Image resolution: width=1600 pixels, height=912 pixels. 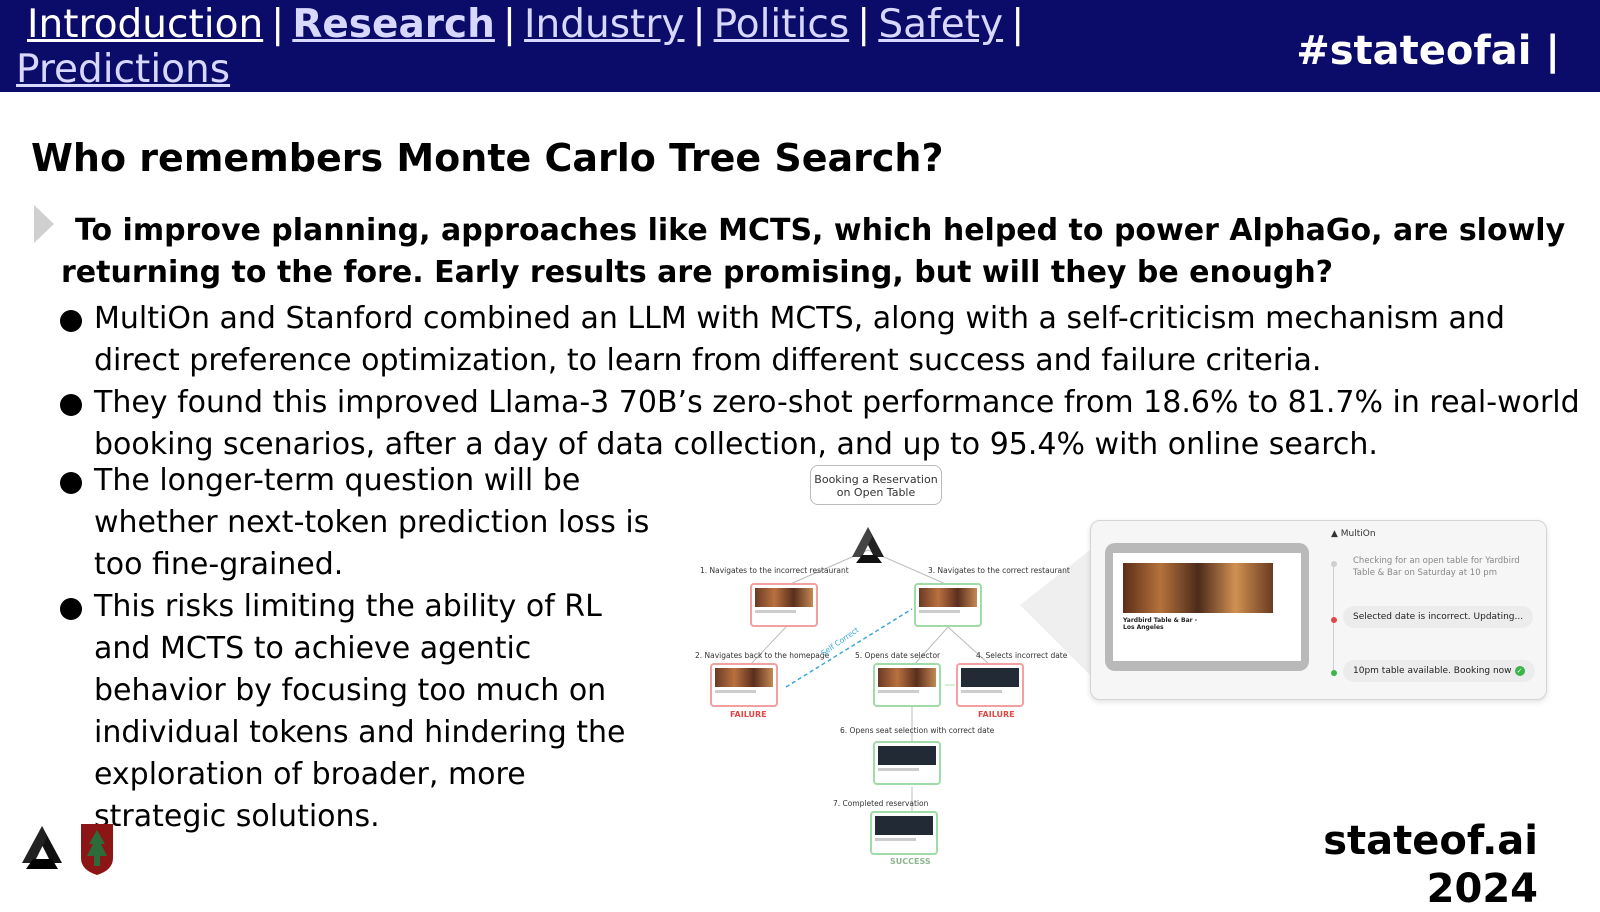 I want to click on step-label: 5. Opens date selector, so click(x=898, y=655).